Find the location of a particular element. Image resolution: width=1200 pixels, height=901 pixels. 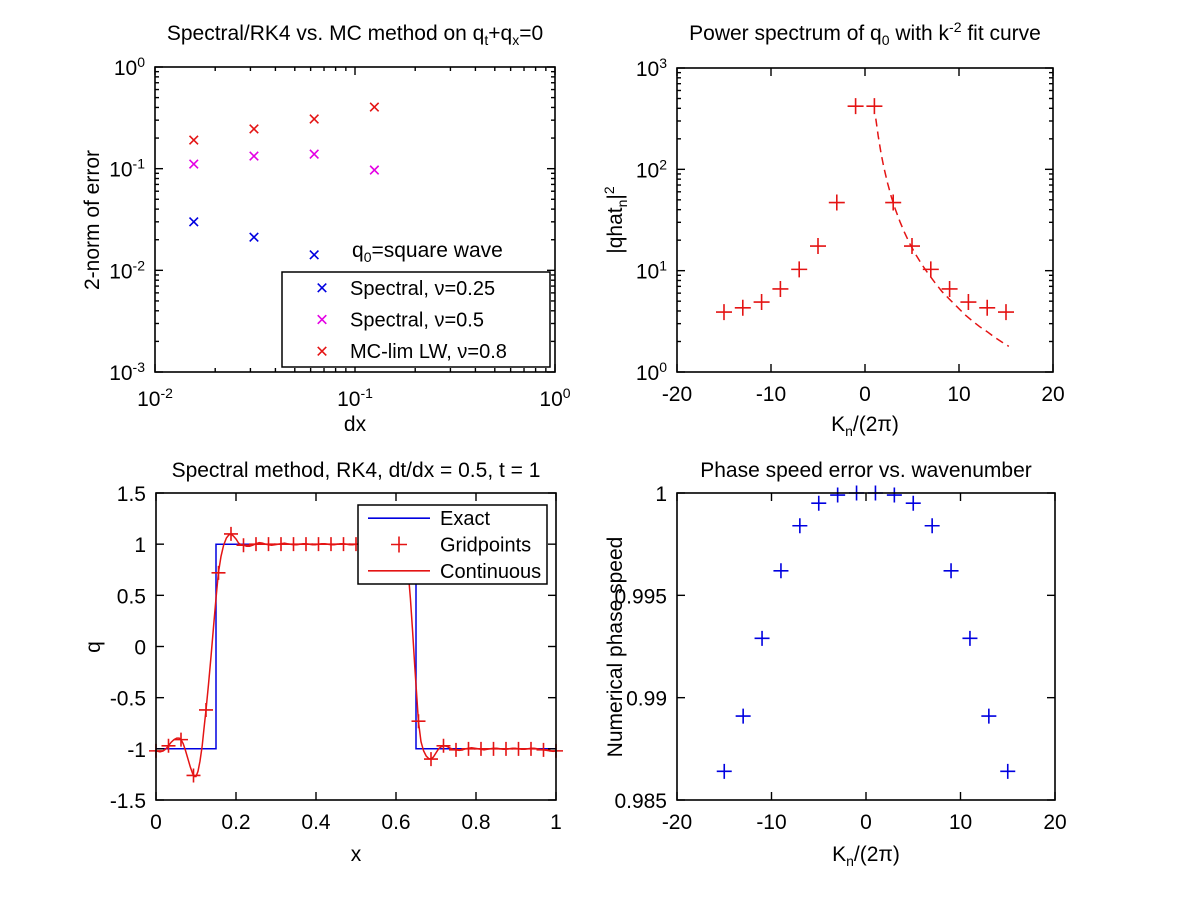

series-k^-2 fit curve is located at coordinates (942, 233).